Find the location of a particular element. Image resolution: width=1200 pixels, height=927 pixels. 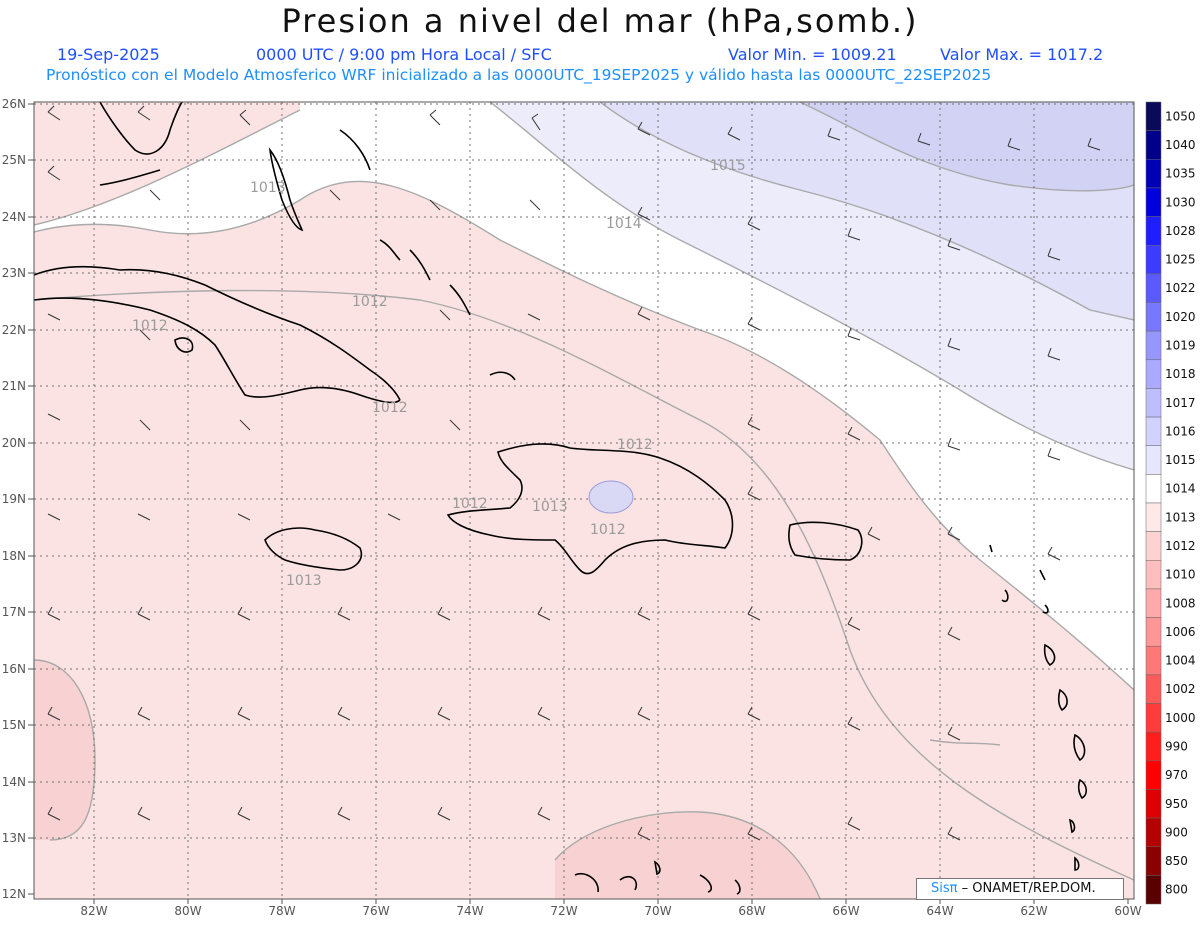

bahamas-eleuthera is located at coordinates (355, 150).